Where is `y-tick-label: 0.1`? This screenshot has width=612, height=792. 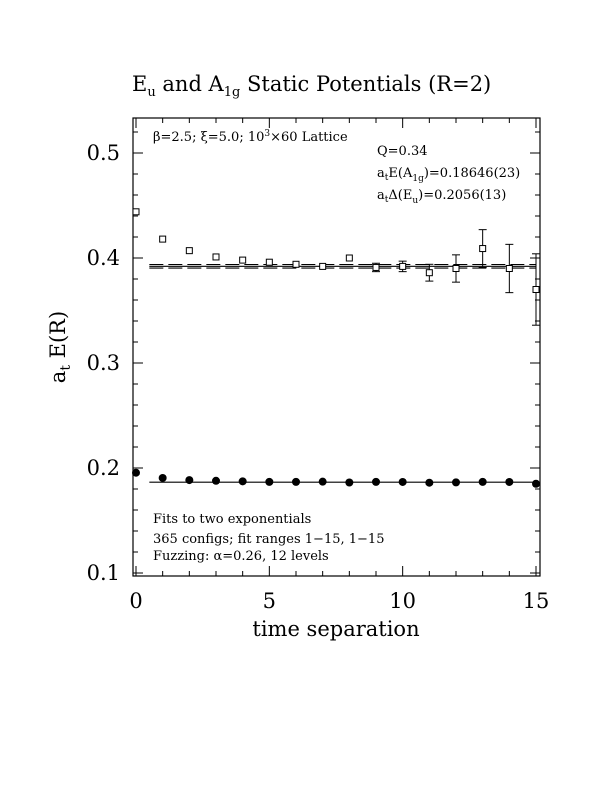 y-tick-label: 0.1 is located at coordinates (103, 573).